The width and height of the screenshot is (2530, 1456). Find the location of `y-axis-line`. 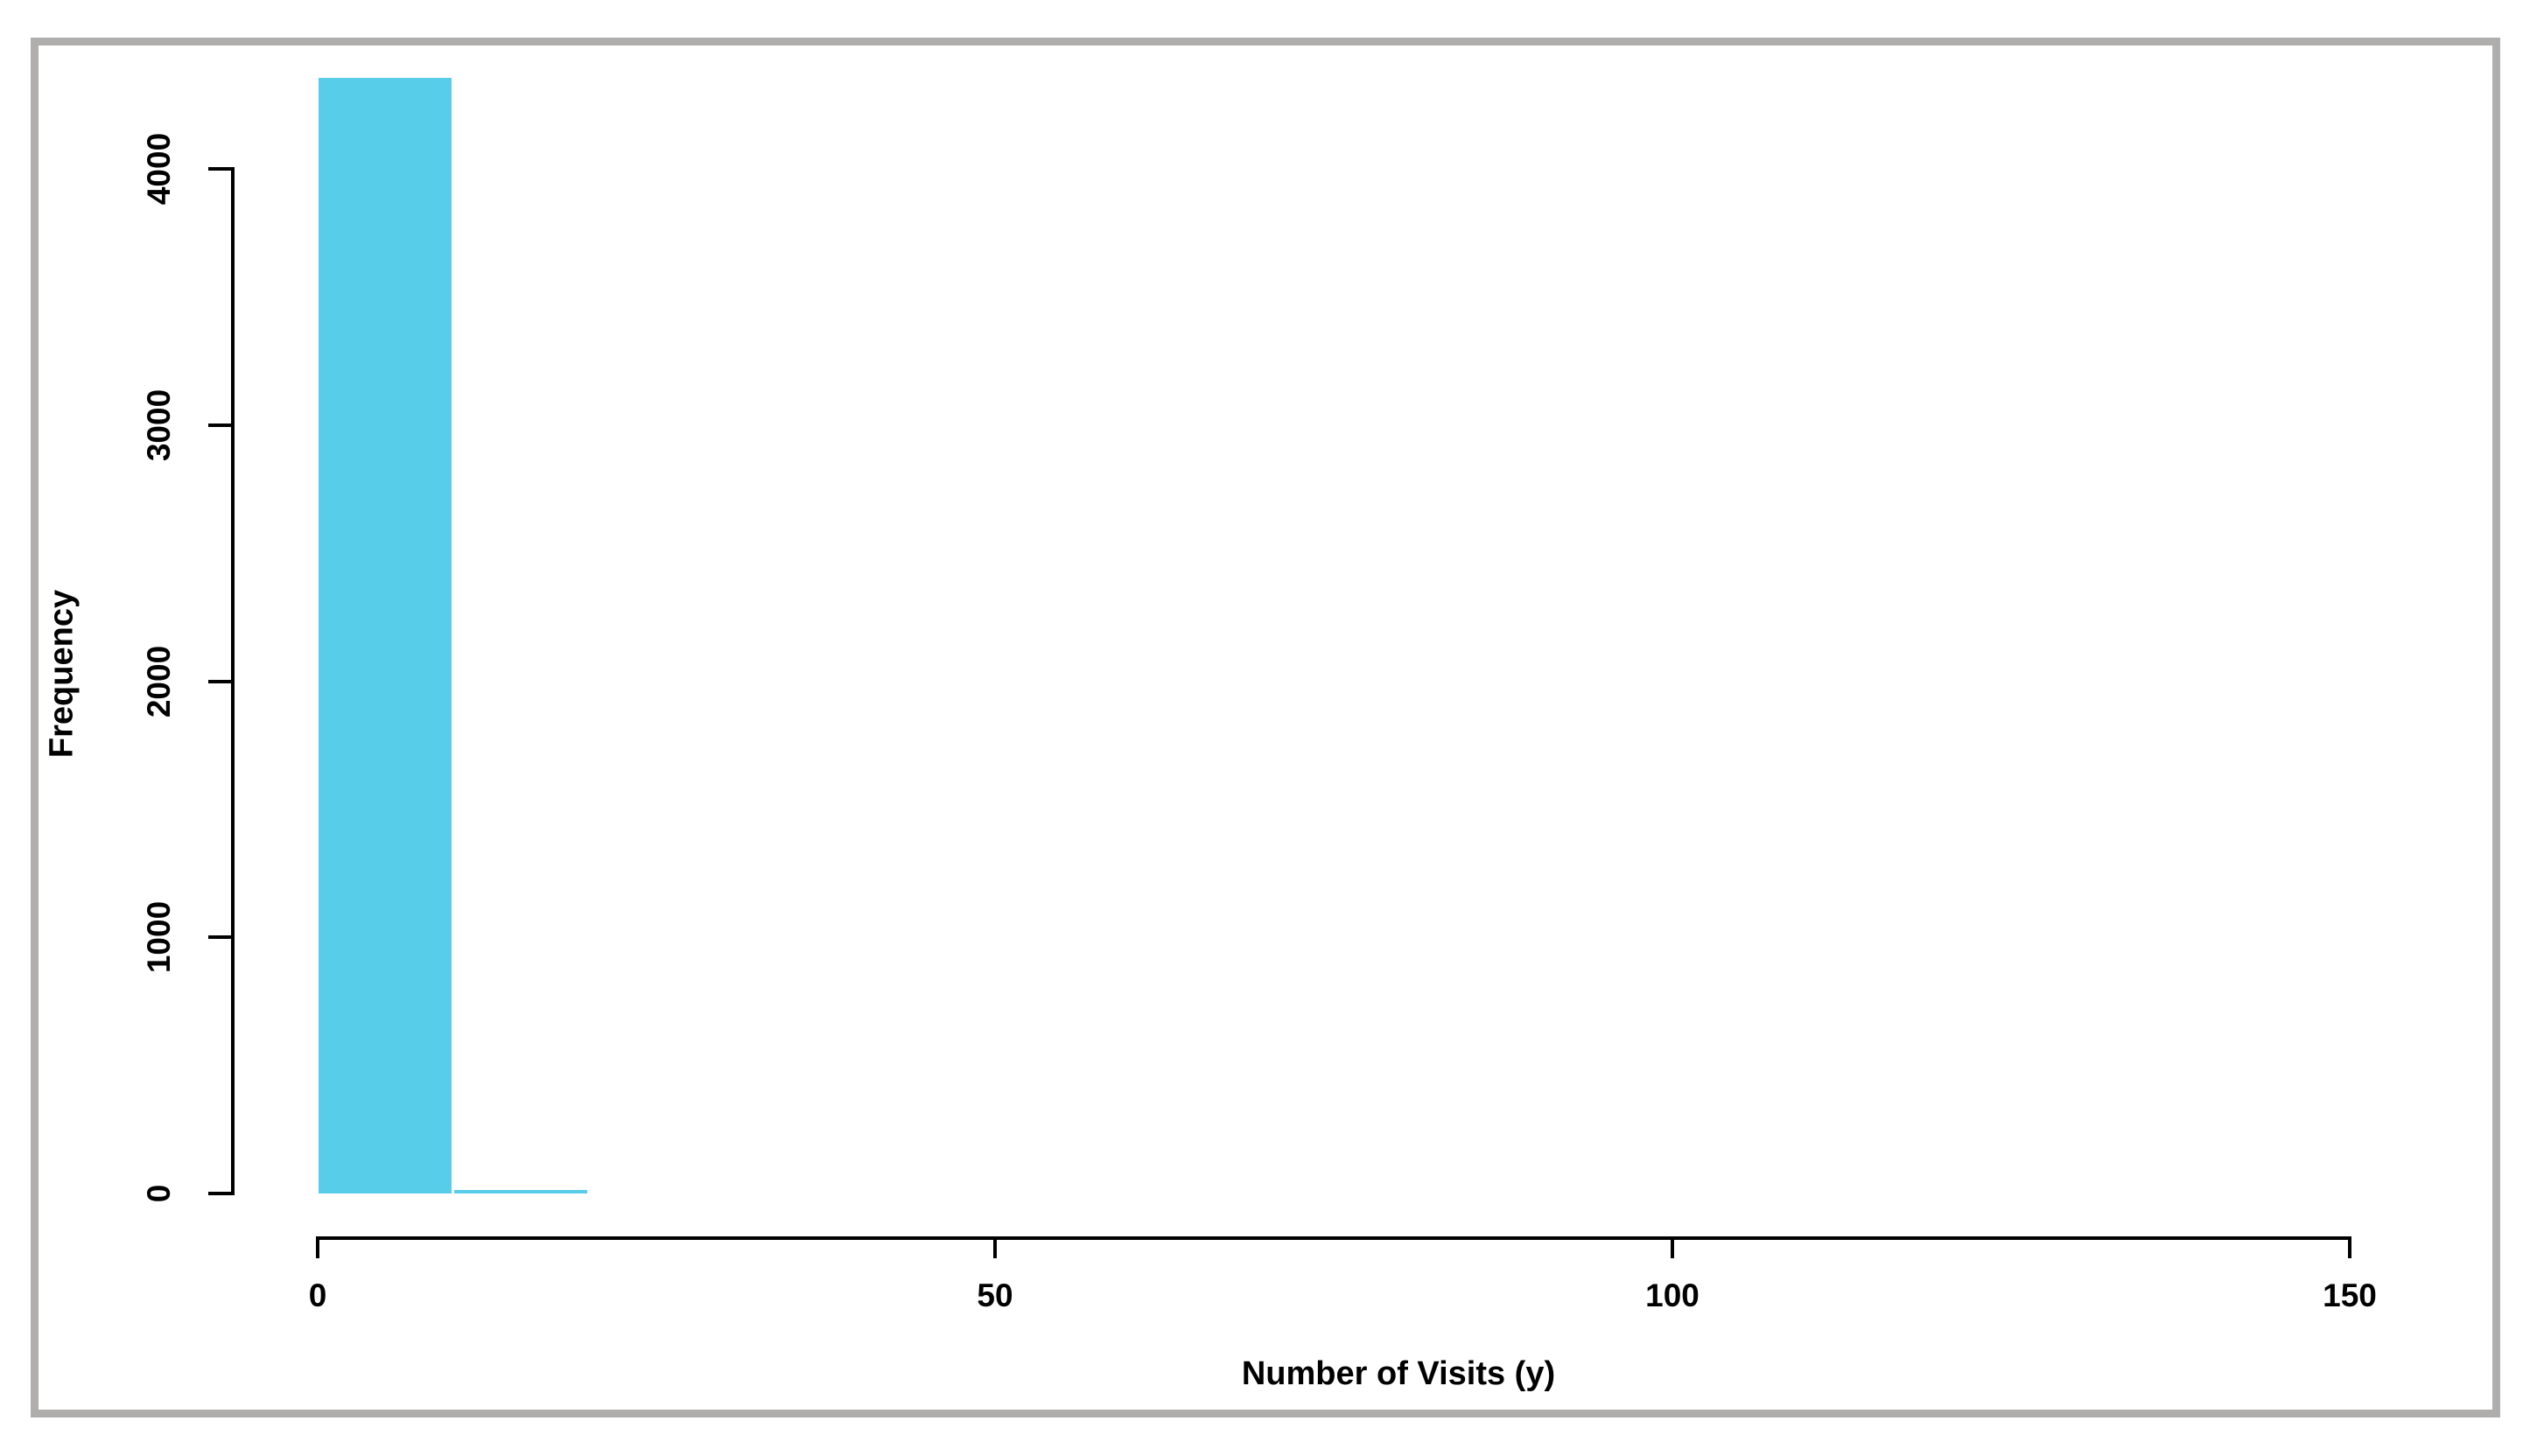

y-axis-line is located at coordinates (233, 681).